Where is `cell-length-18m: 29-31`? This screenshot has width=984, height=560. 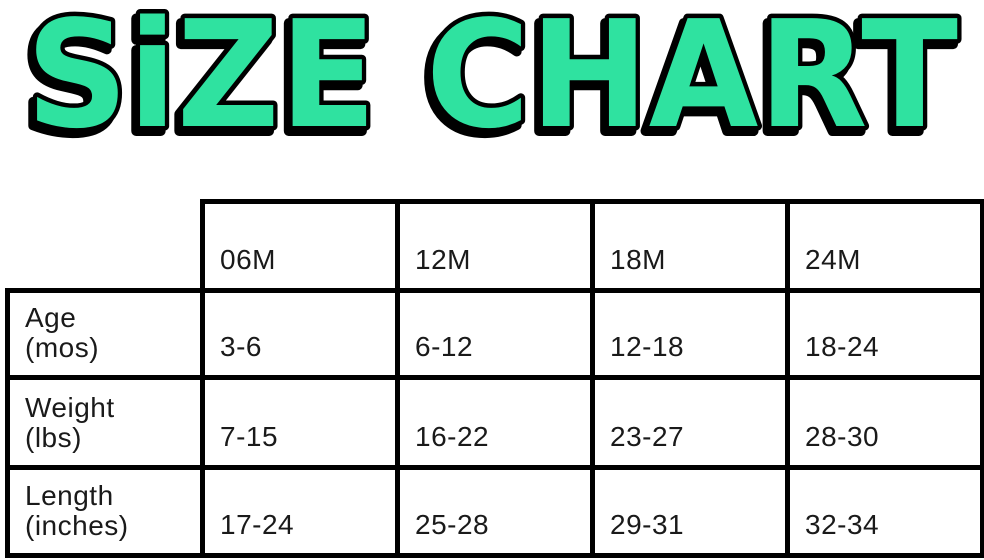 cell-length-18m: 29-31 is located at coordinates (690, 511).